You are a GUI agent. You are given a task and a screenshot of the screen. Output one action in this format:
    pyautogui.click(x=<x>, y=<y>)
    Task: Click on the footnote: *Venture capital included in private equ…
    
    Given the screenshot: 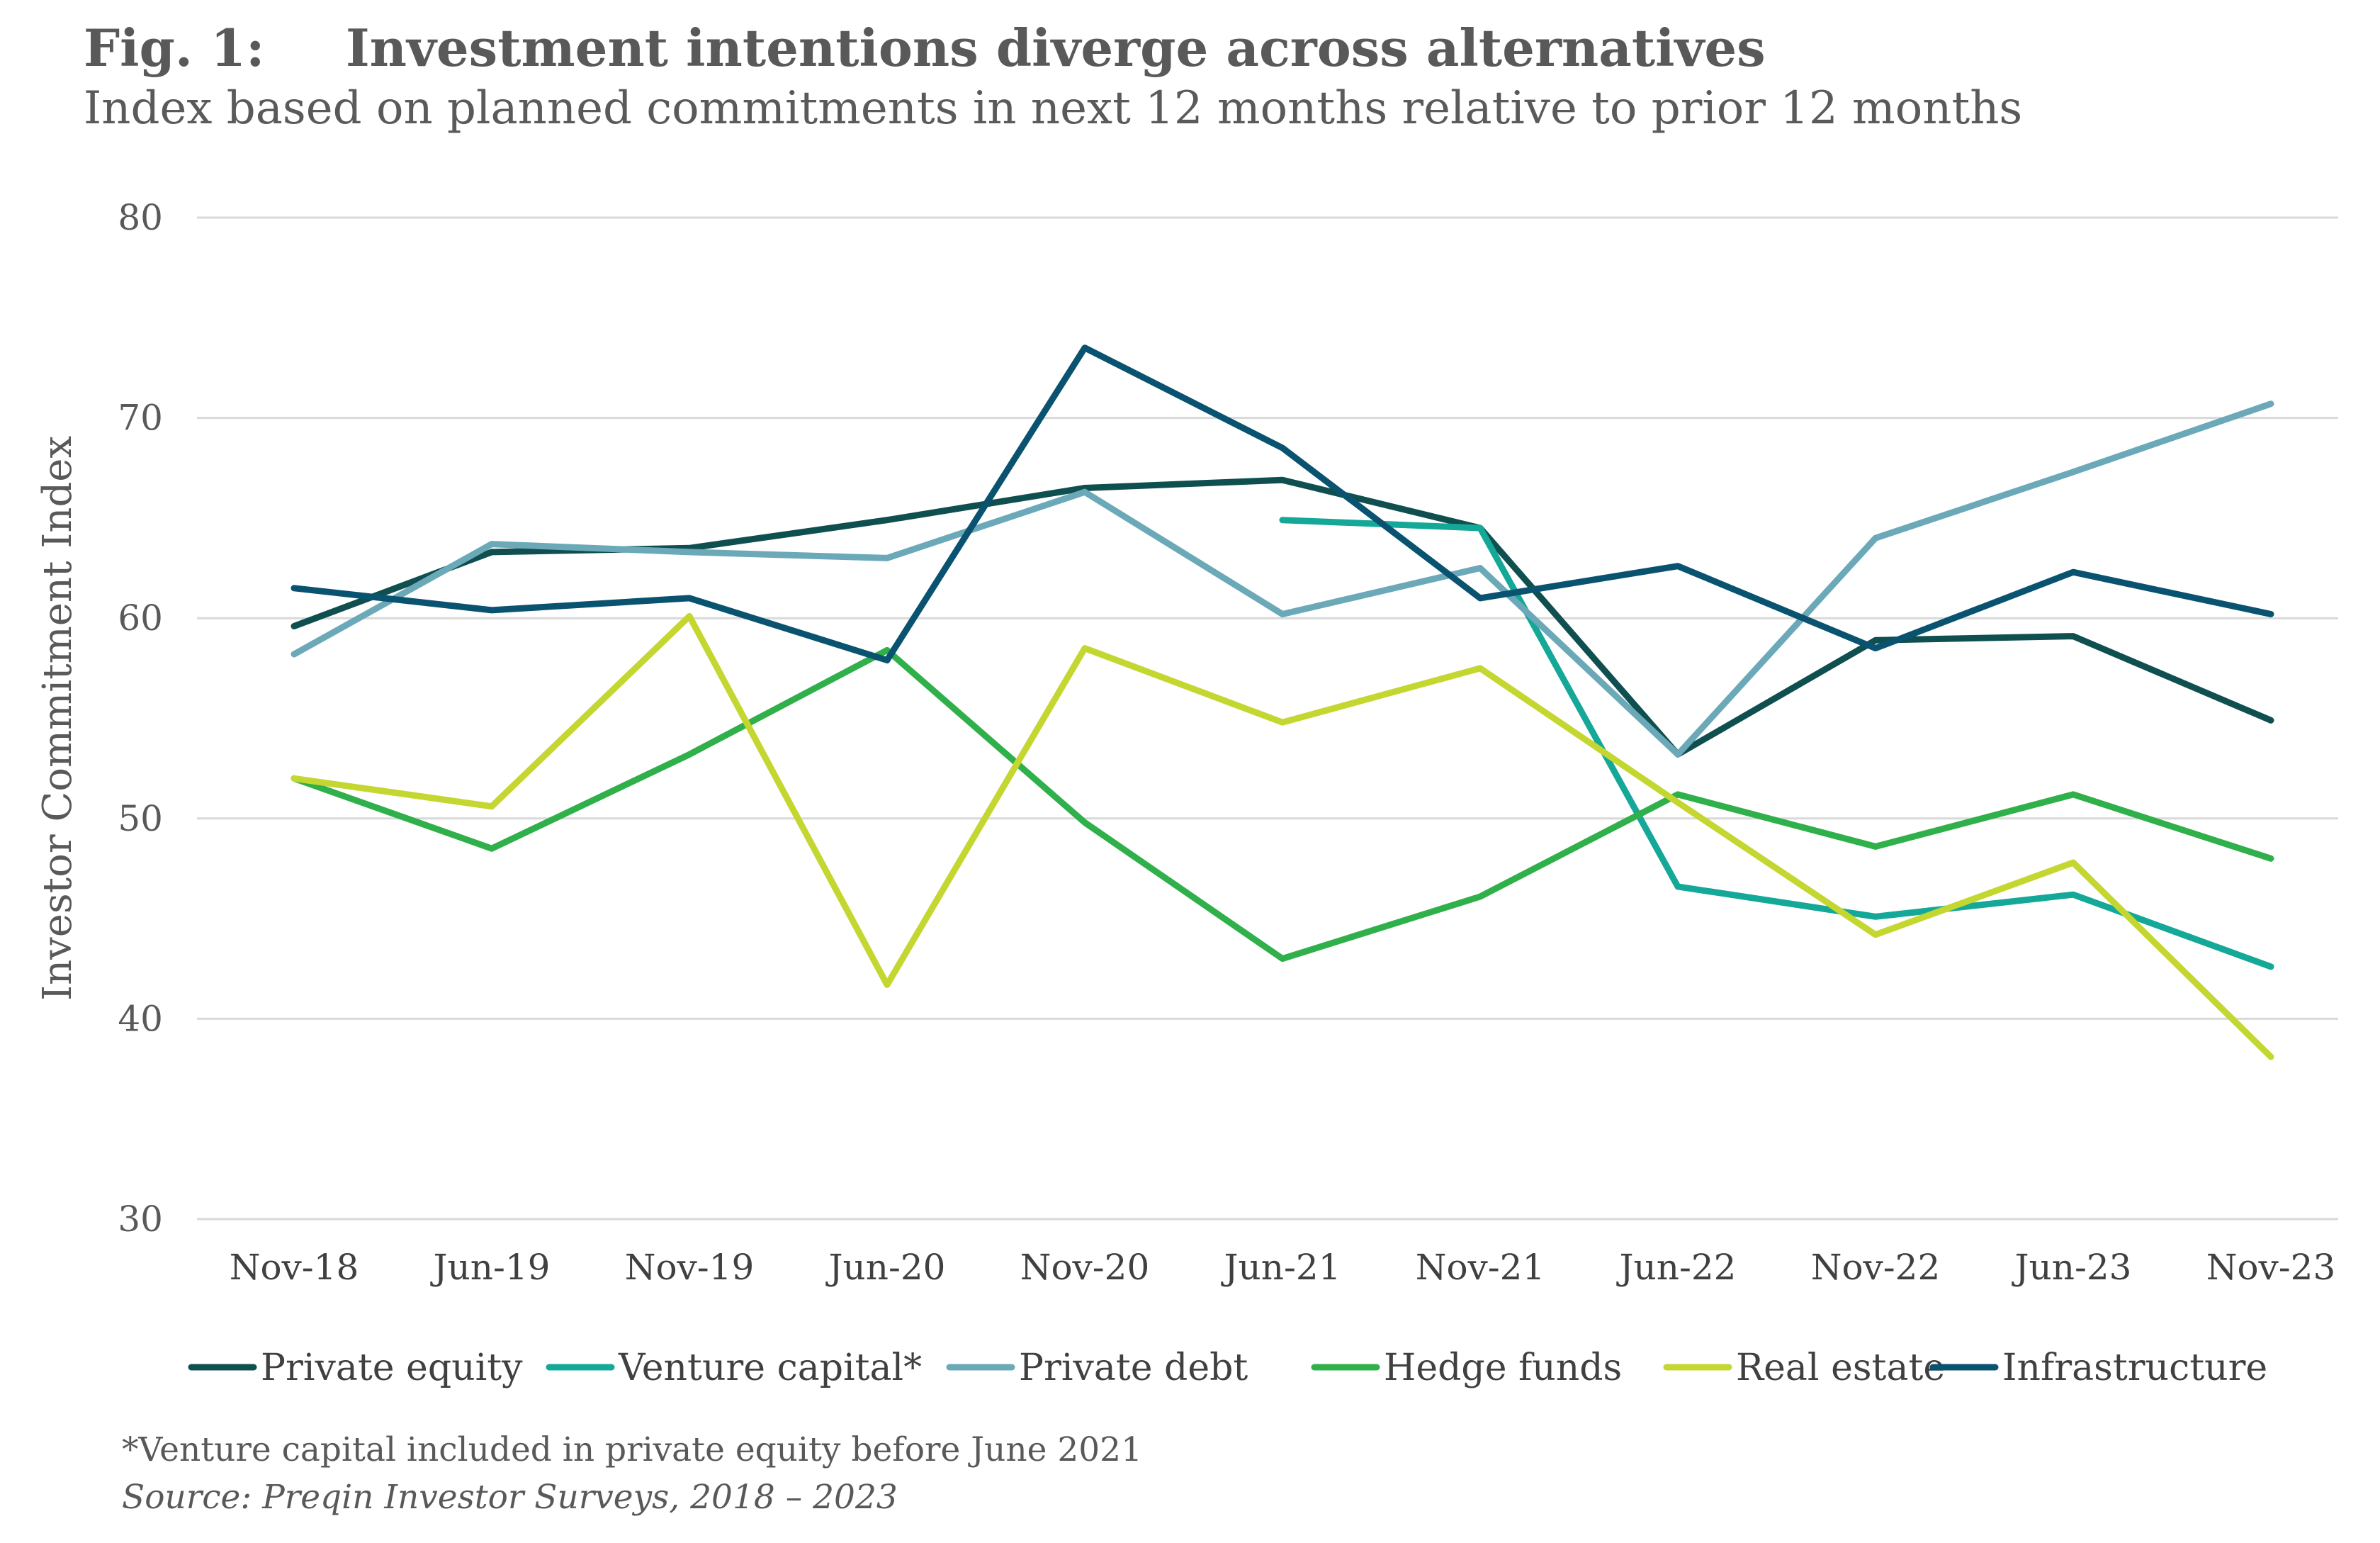 What is the action you would take?
    pyautogui.click(x=632, y=1449)
    